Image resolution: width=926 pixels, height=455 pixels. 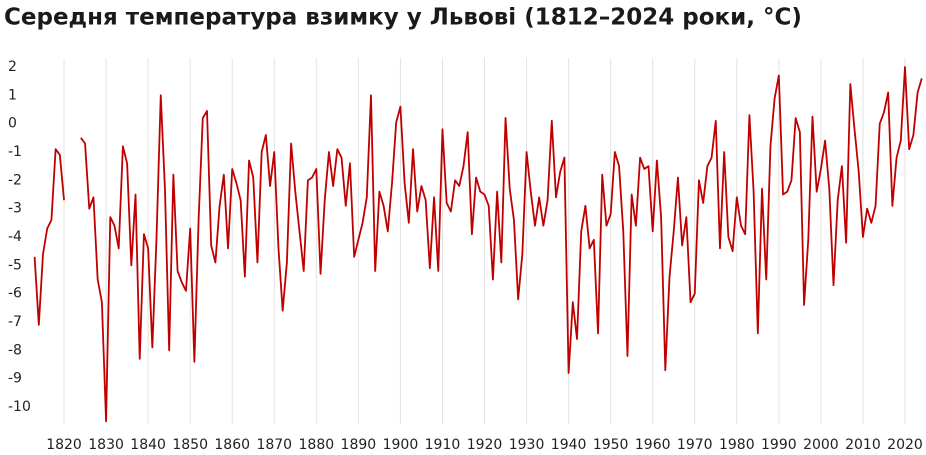 What do you see at coordinates (905, 445) in the screenshot?
I see `x-tick-label: 2020` at bounding box center [905, 445].